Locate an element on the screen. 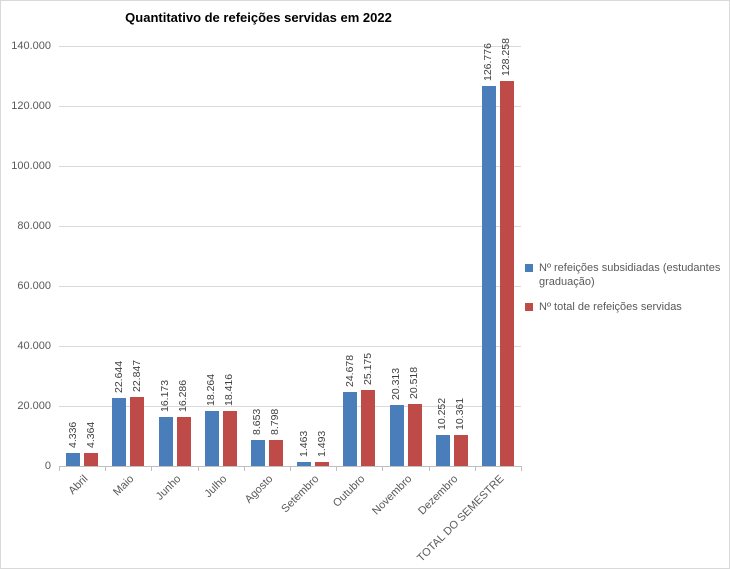 This screenshot has width=730, height=569. bar-value-label: 20.313 is located at coordinates (396, 384).